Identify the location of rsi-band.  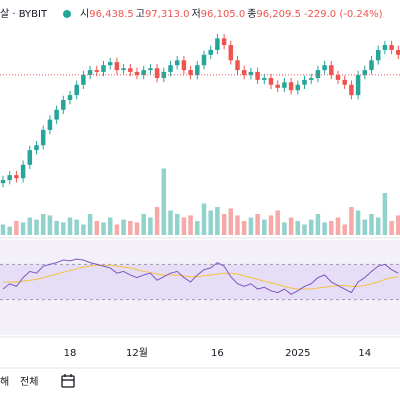
(200, 282).